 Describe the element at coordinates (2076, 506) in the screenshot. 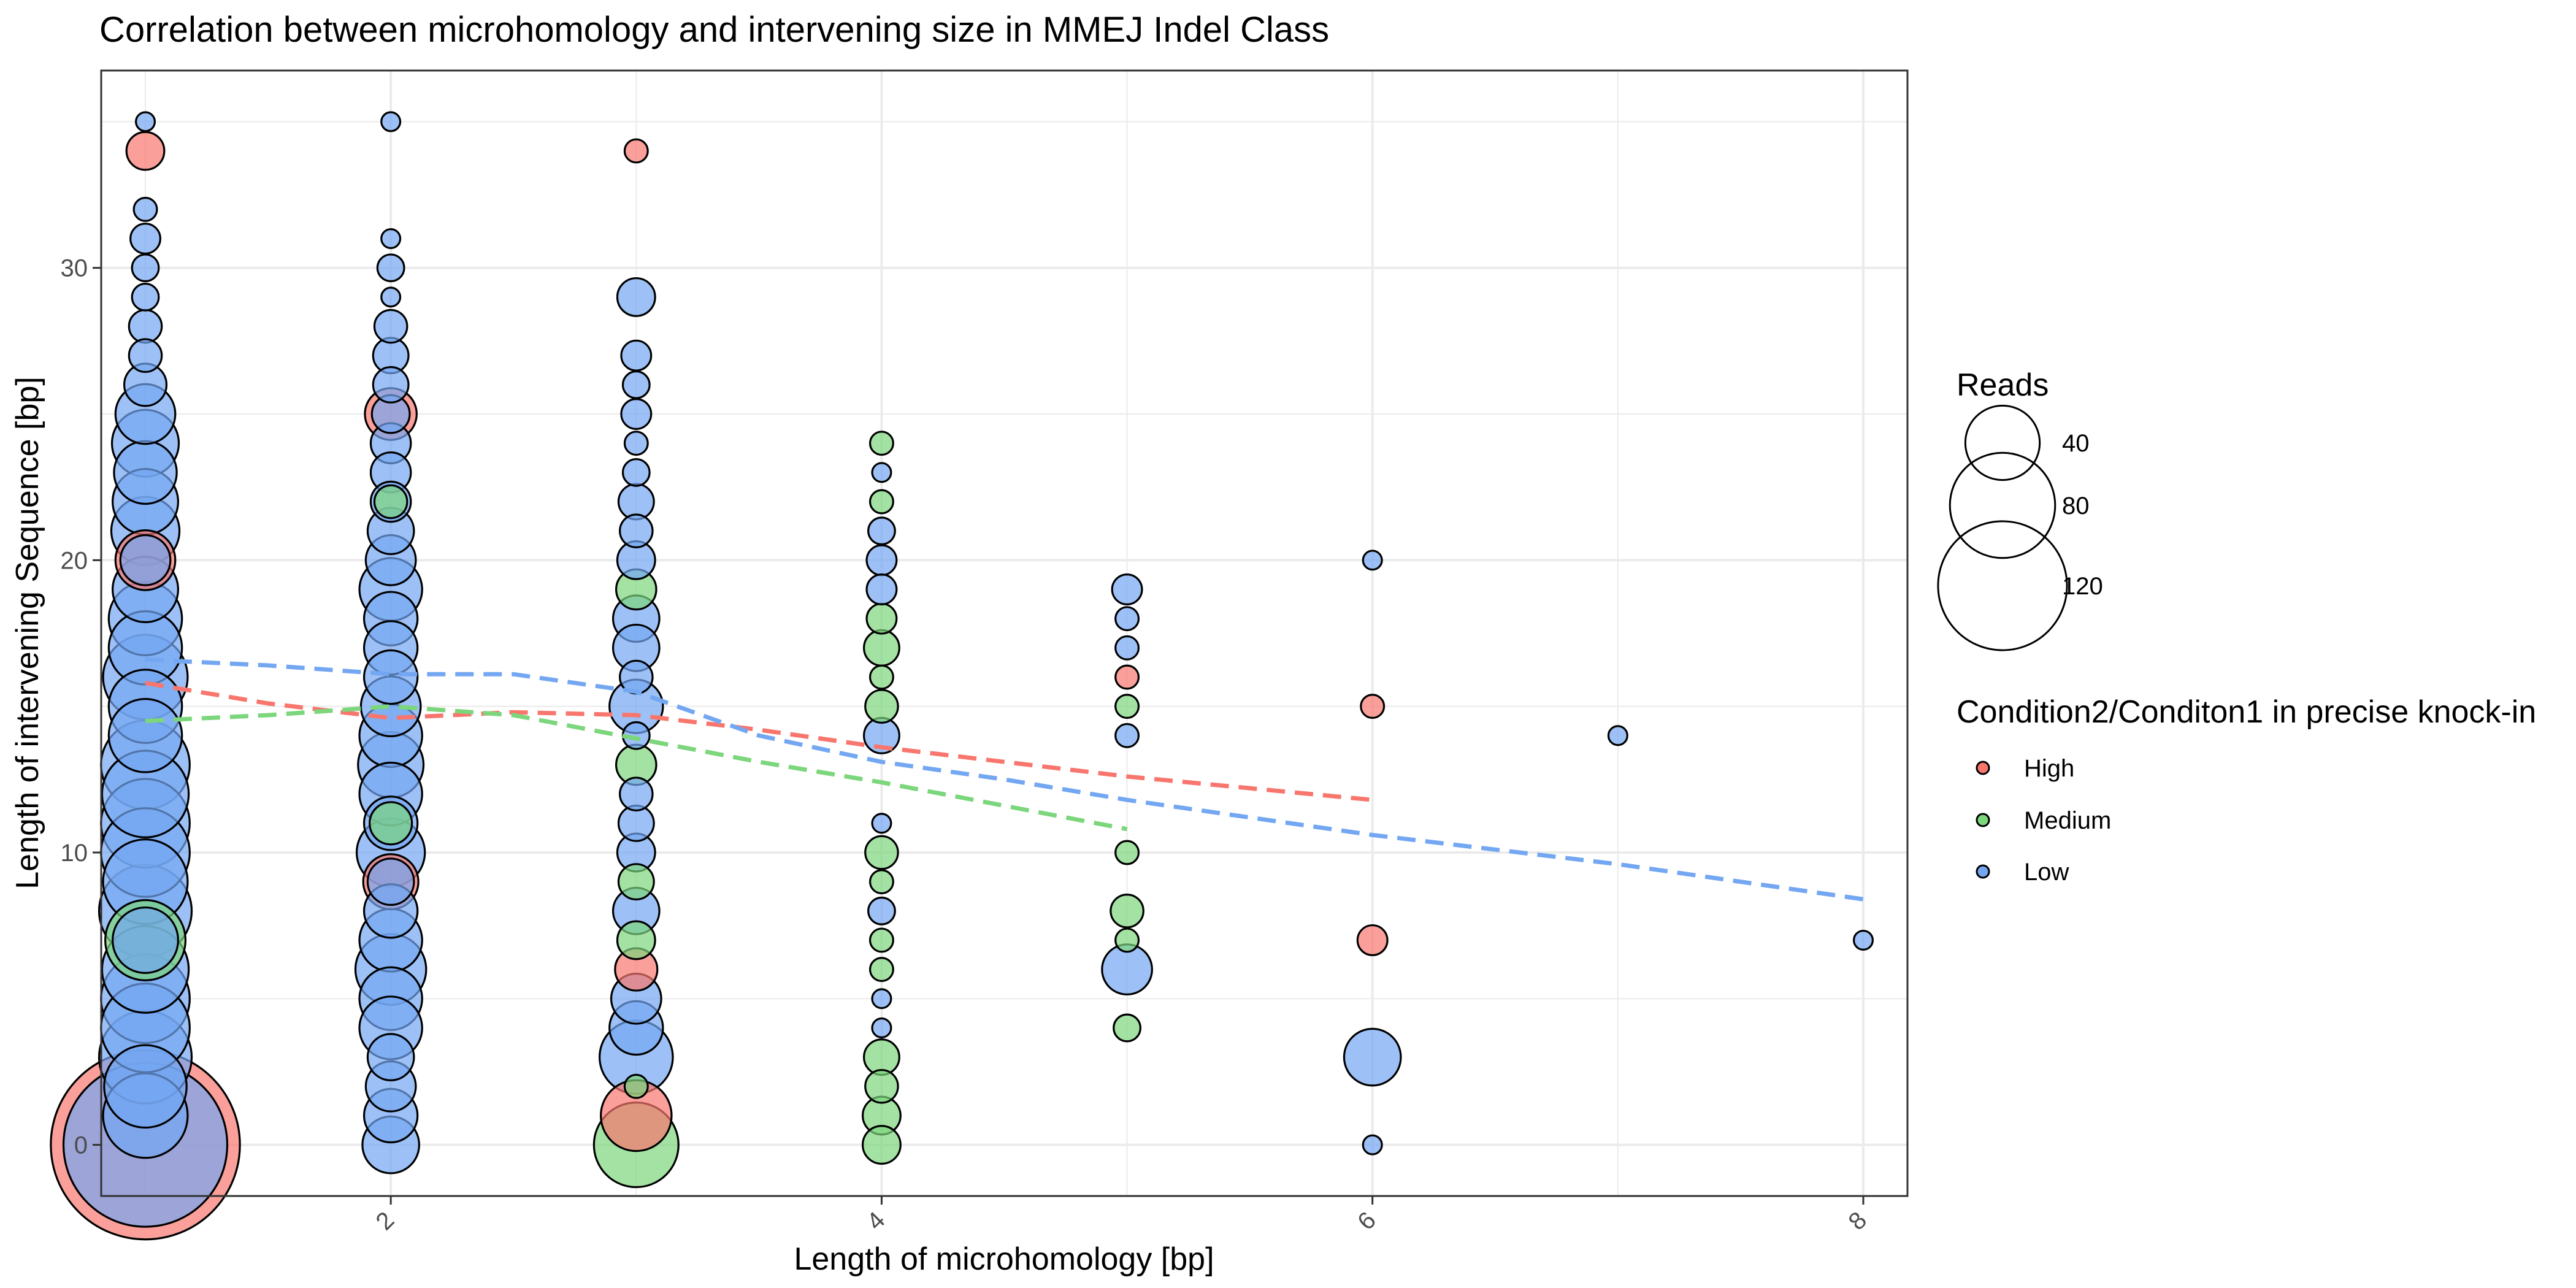

I see `size-legend-label: 80` at that location.